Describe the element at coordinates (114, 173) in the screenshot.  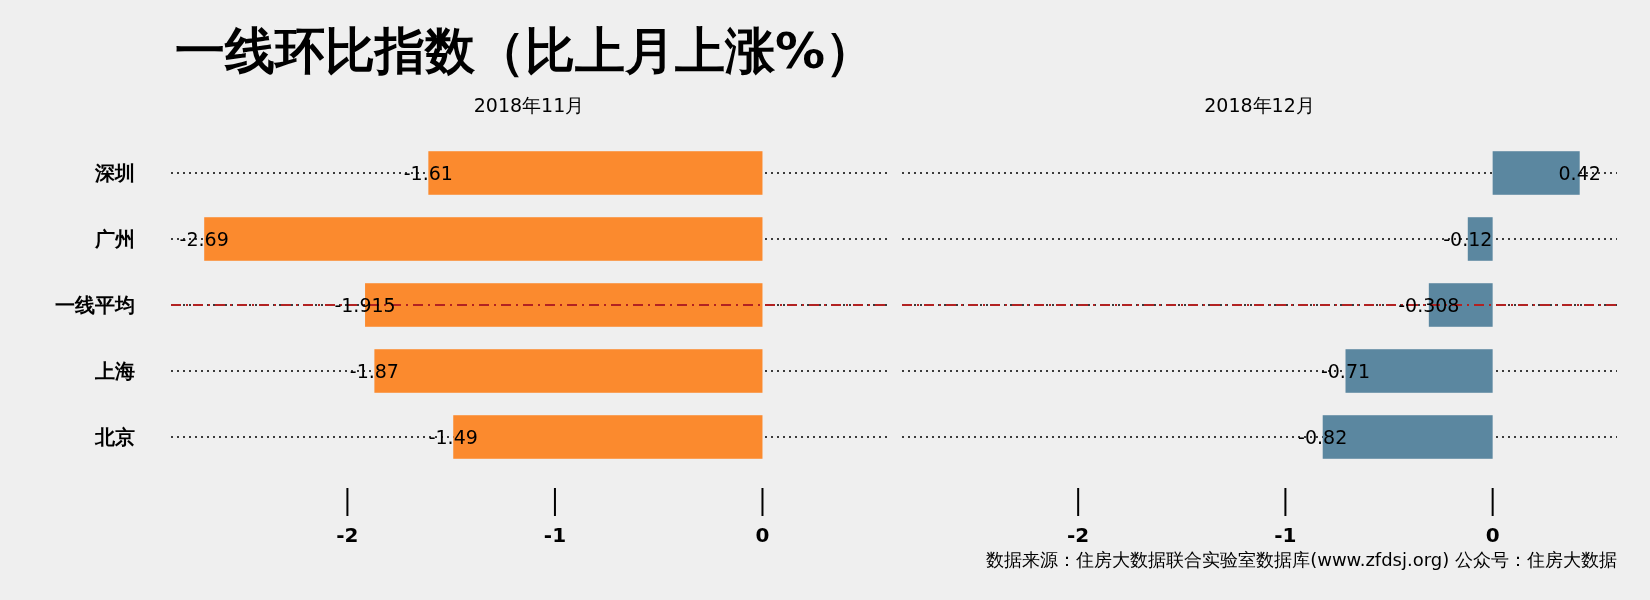
I see `y-tick-label: 深圳` at that location.